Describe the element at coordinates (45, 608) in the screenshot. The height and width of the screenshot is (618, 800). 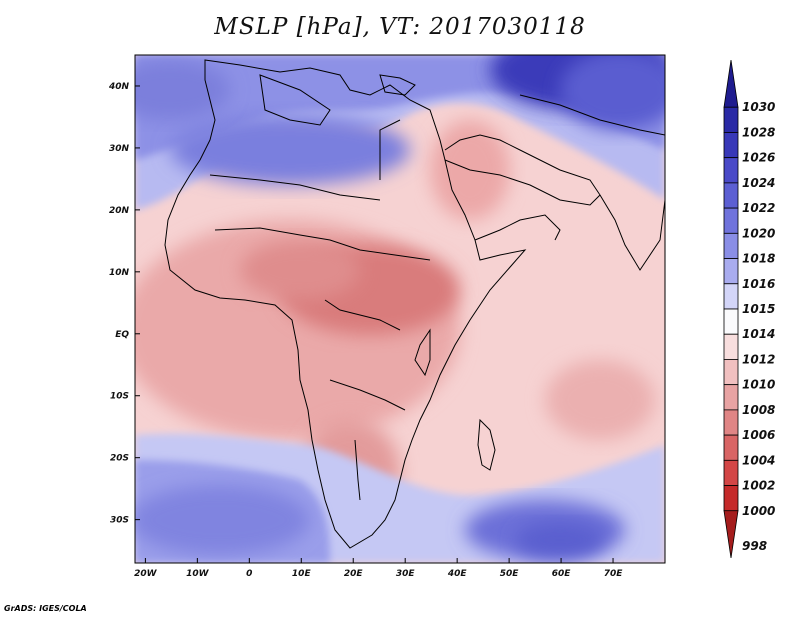
I see `credit-text: GrADS: IGES/COLA` at that location.